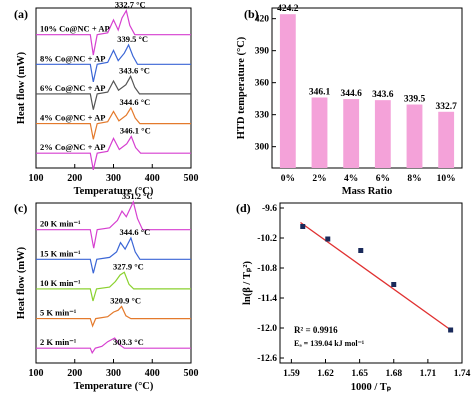 The height and width of the screenshot is (400, 474). What do you see at coordinates (58, 342) in the screenshot?
I see `c-series-label: 2 K min⁻¹` at bounding box center [58, 342].